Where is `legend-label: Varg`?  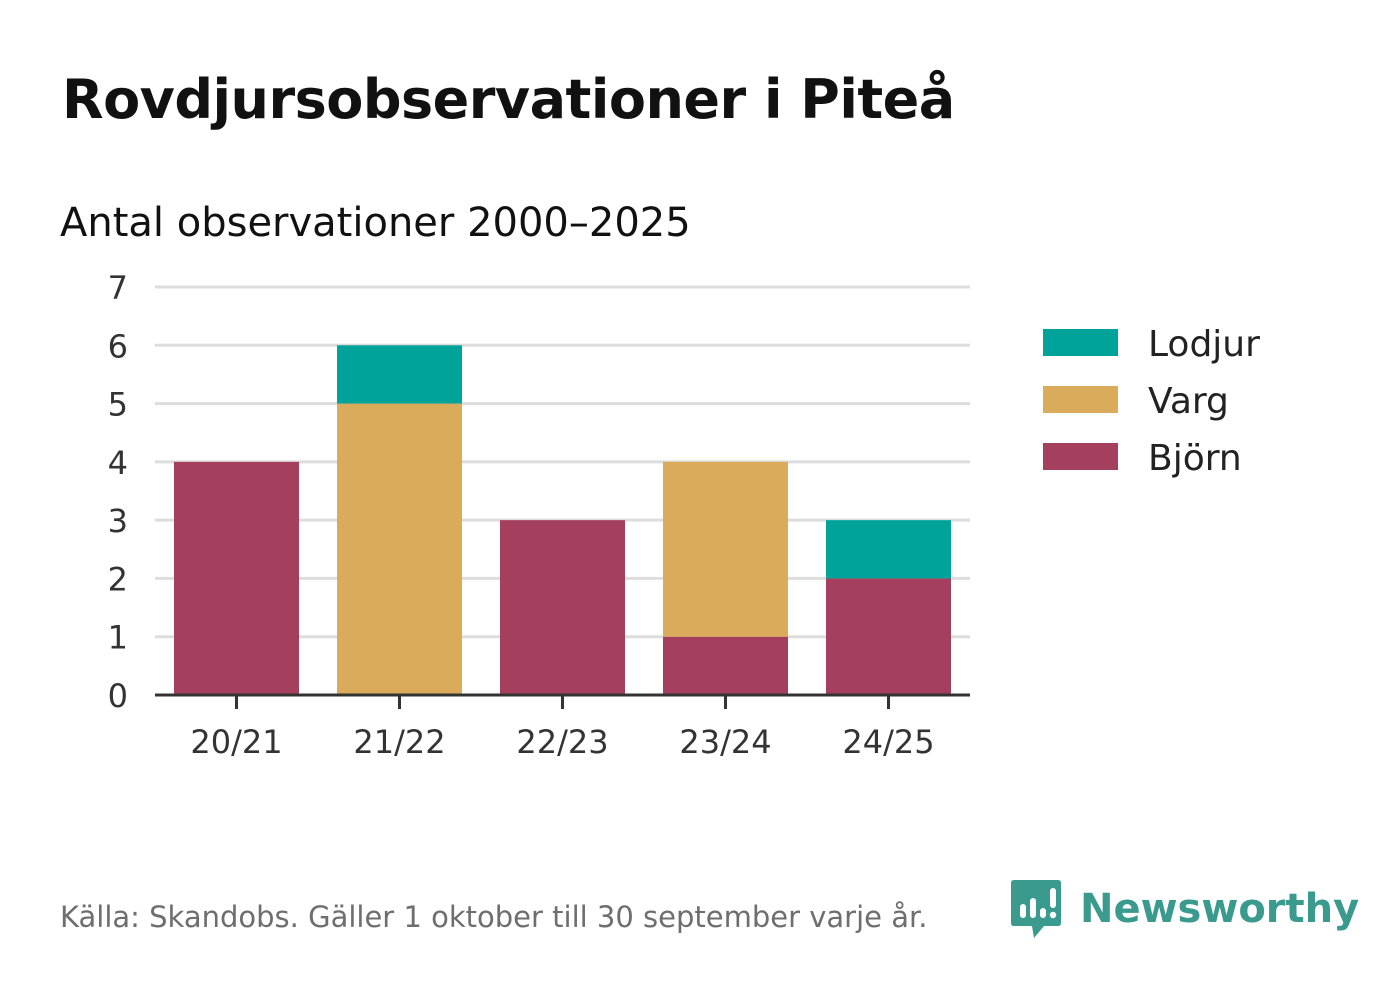
legend-label: Varg is located at coordinates (1188, 401).